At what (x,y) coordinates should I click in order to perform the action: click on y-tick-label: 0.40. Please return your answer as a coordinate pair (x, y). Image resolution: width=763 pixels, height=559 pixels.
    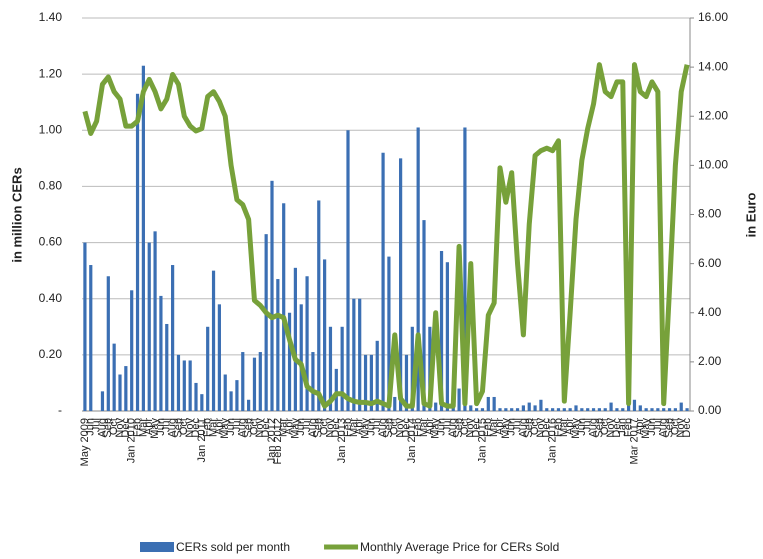
    Looking at the image, I should click on (51, 298).